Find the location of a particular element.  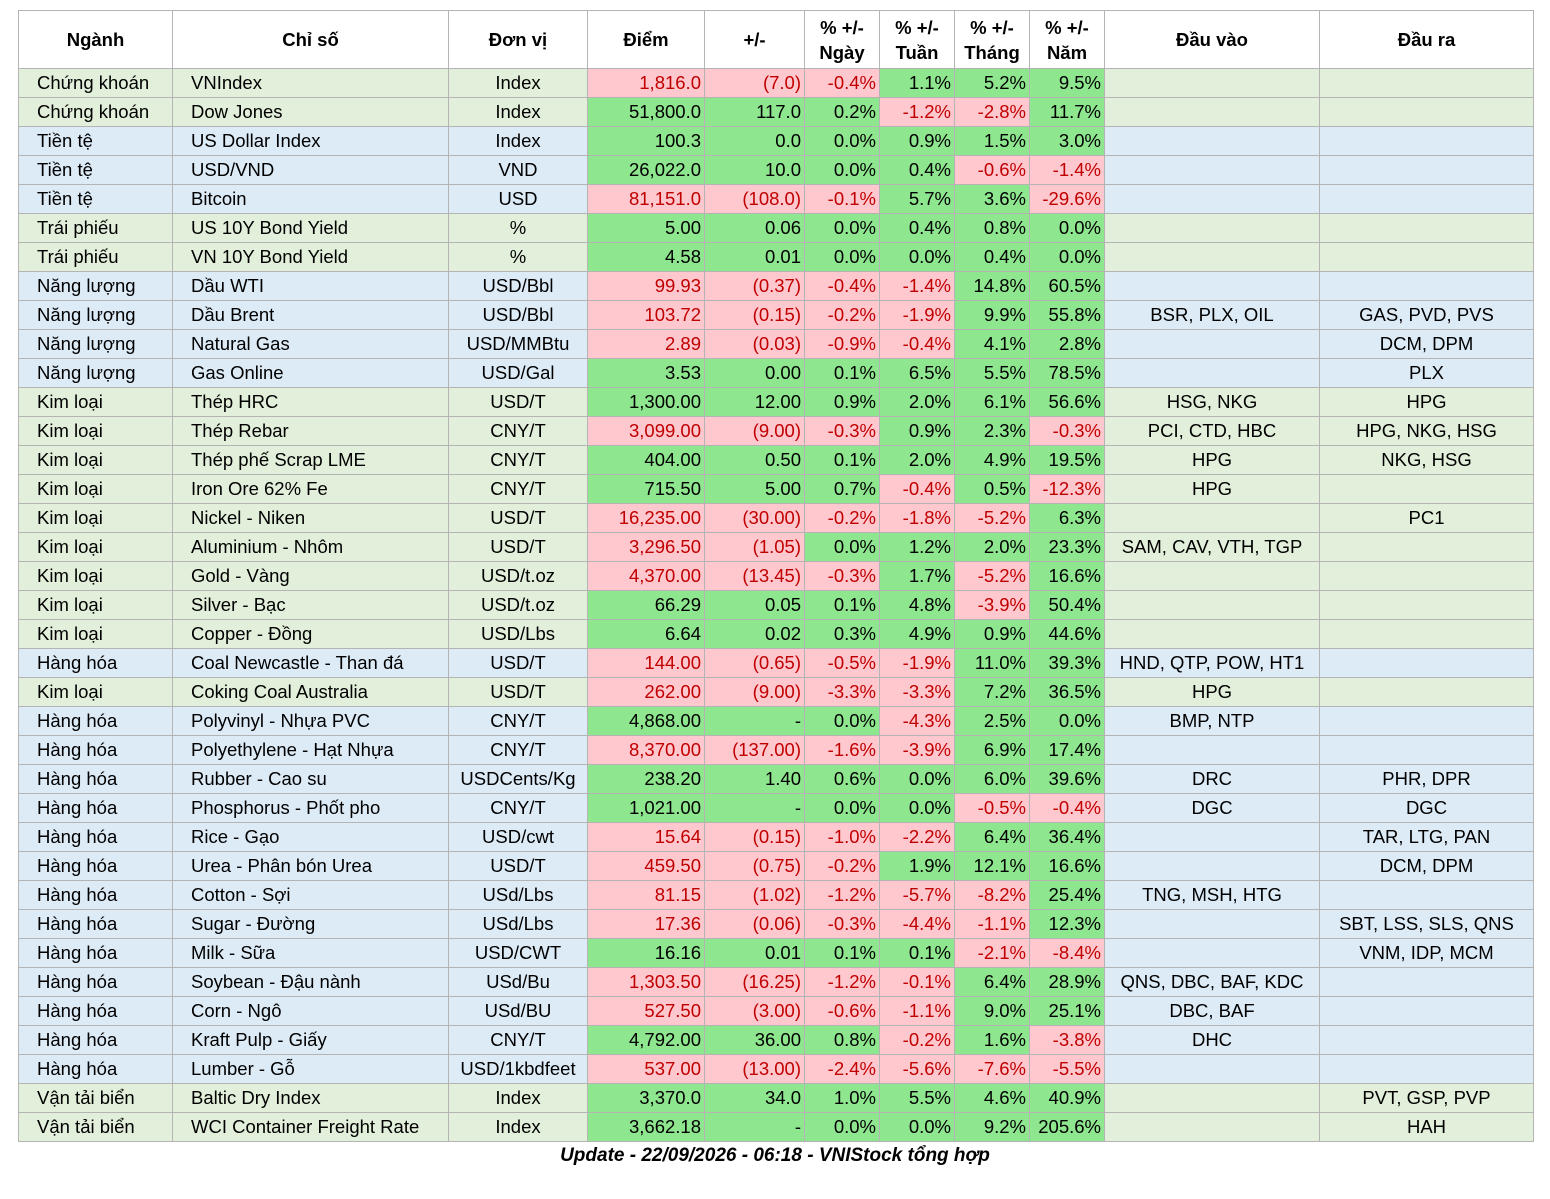

cell: Vận tải biển is located at coordinates (95, 1098).